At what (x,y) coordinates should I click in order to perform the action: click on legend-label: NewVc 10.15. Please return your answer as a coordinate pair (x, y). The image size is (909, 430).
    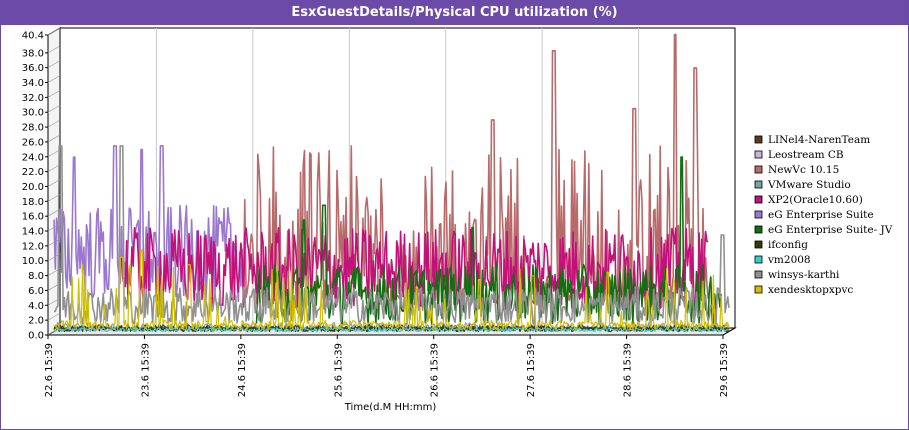
    Looking at the image, I should click on (803, 170).